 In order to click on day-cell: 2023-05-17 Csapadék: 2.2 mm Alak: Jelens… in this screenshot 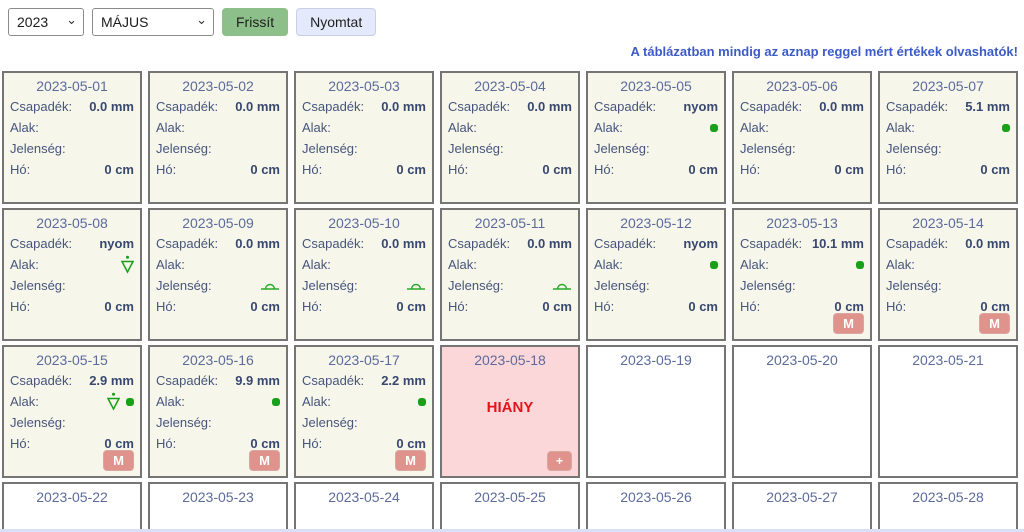, I will do `click(364, 411)`.